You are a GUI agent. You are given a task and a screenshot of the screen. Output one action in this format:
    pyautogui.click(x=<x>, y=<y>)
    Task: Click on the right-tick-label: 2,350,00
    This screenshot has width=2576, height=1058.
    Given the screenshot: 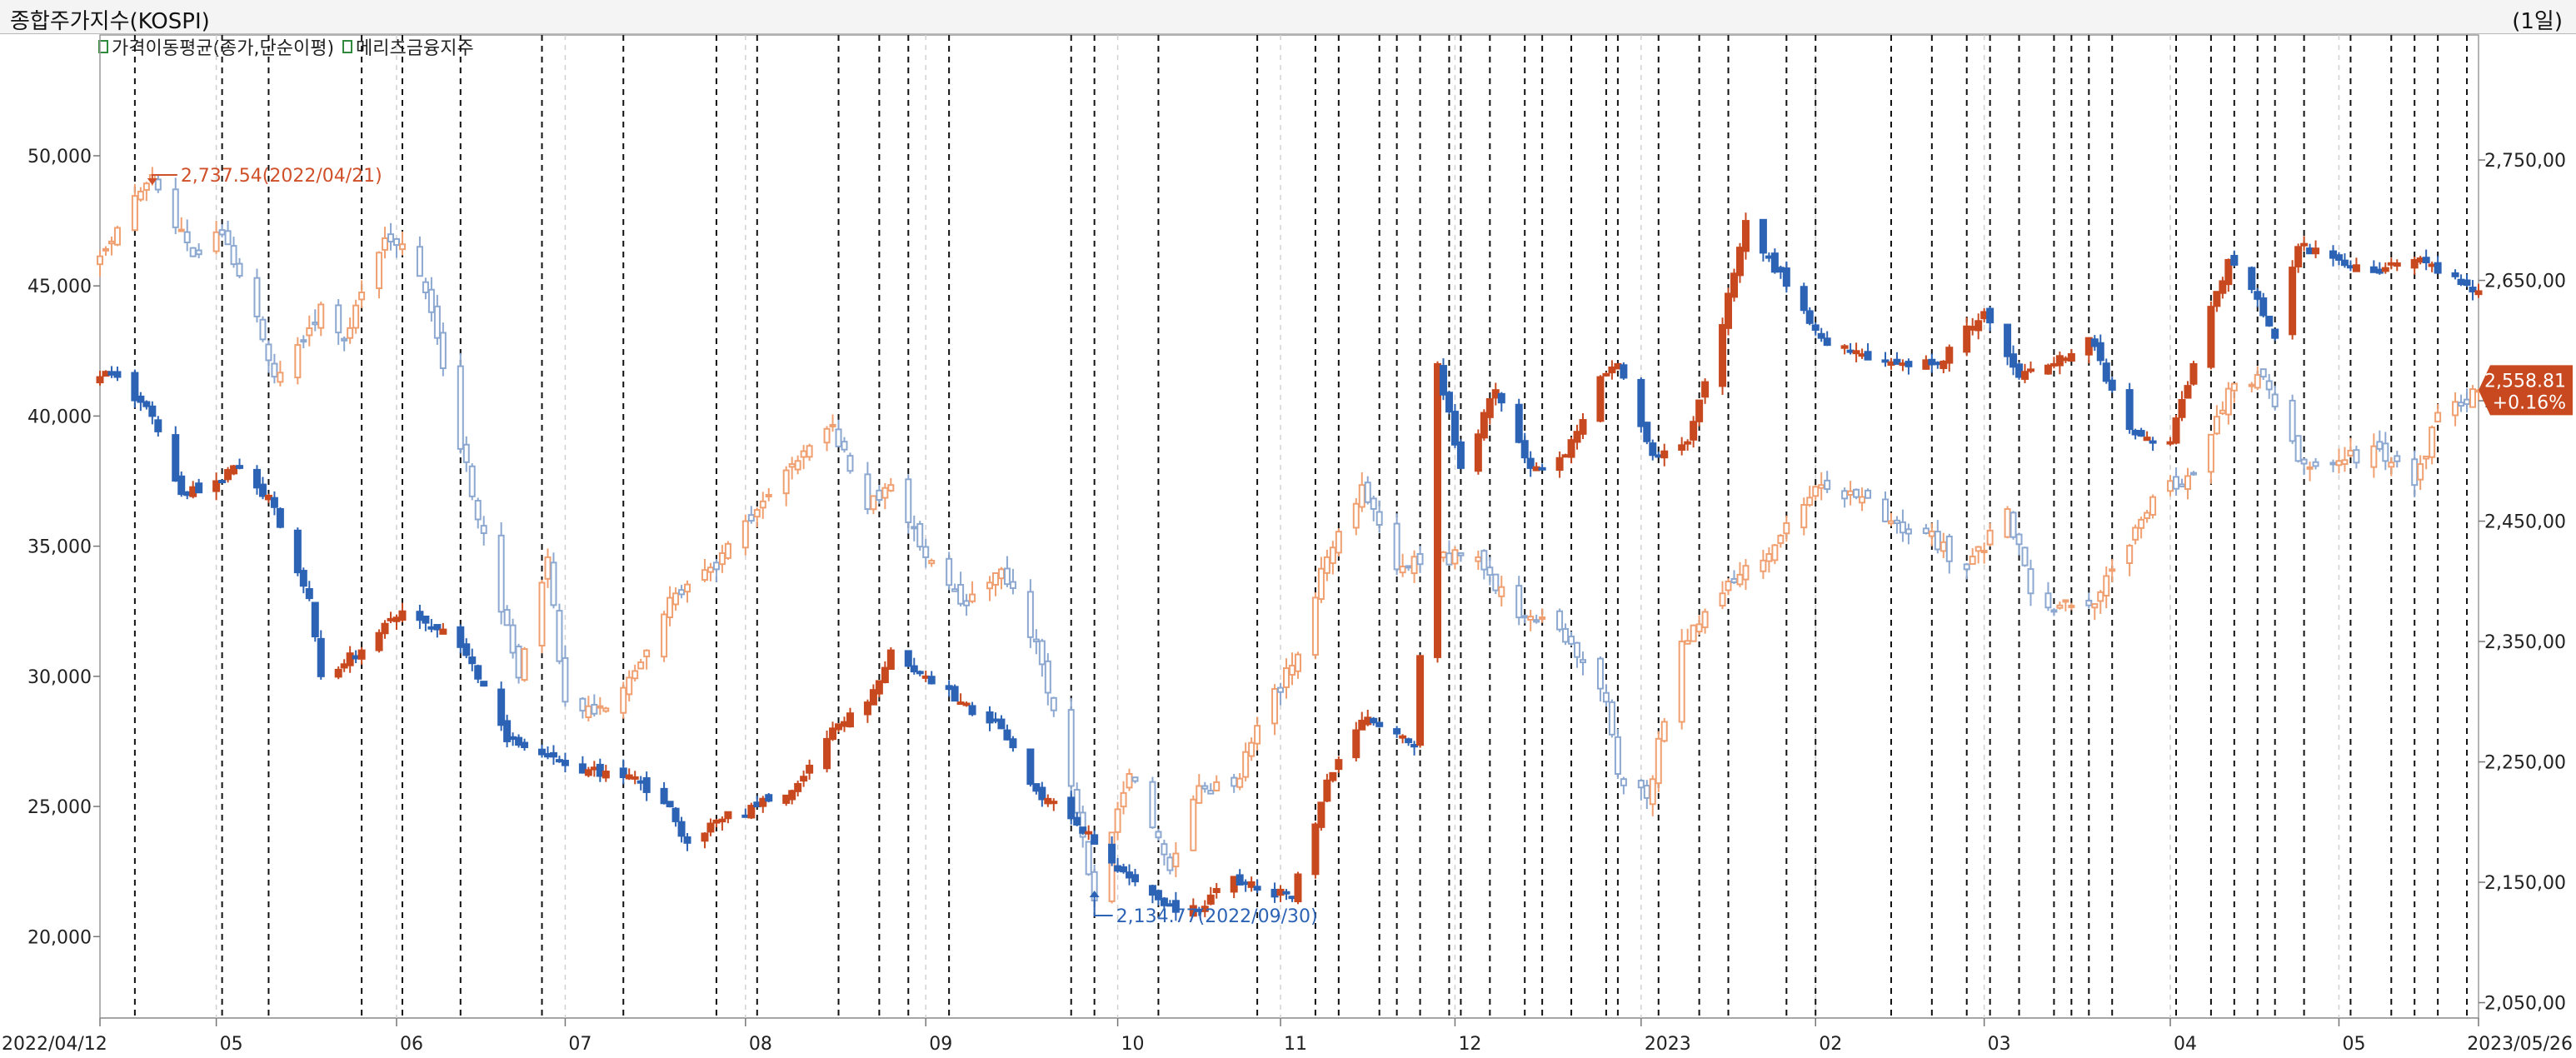 What is the action you would take?
    pyautogui.click(x=2525, y=642)
    